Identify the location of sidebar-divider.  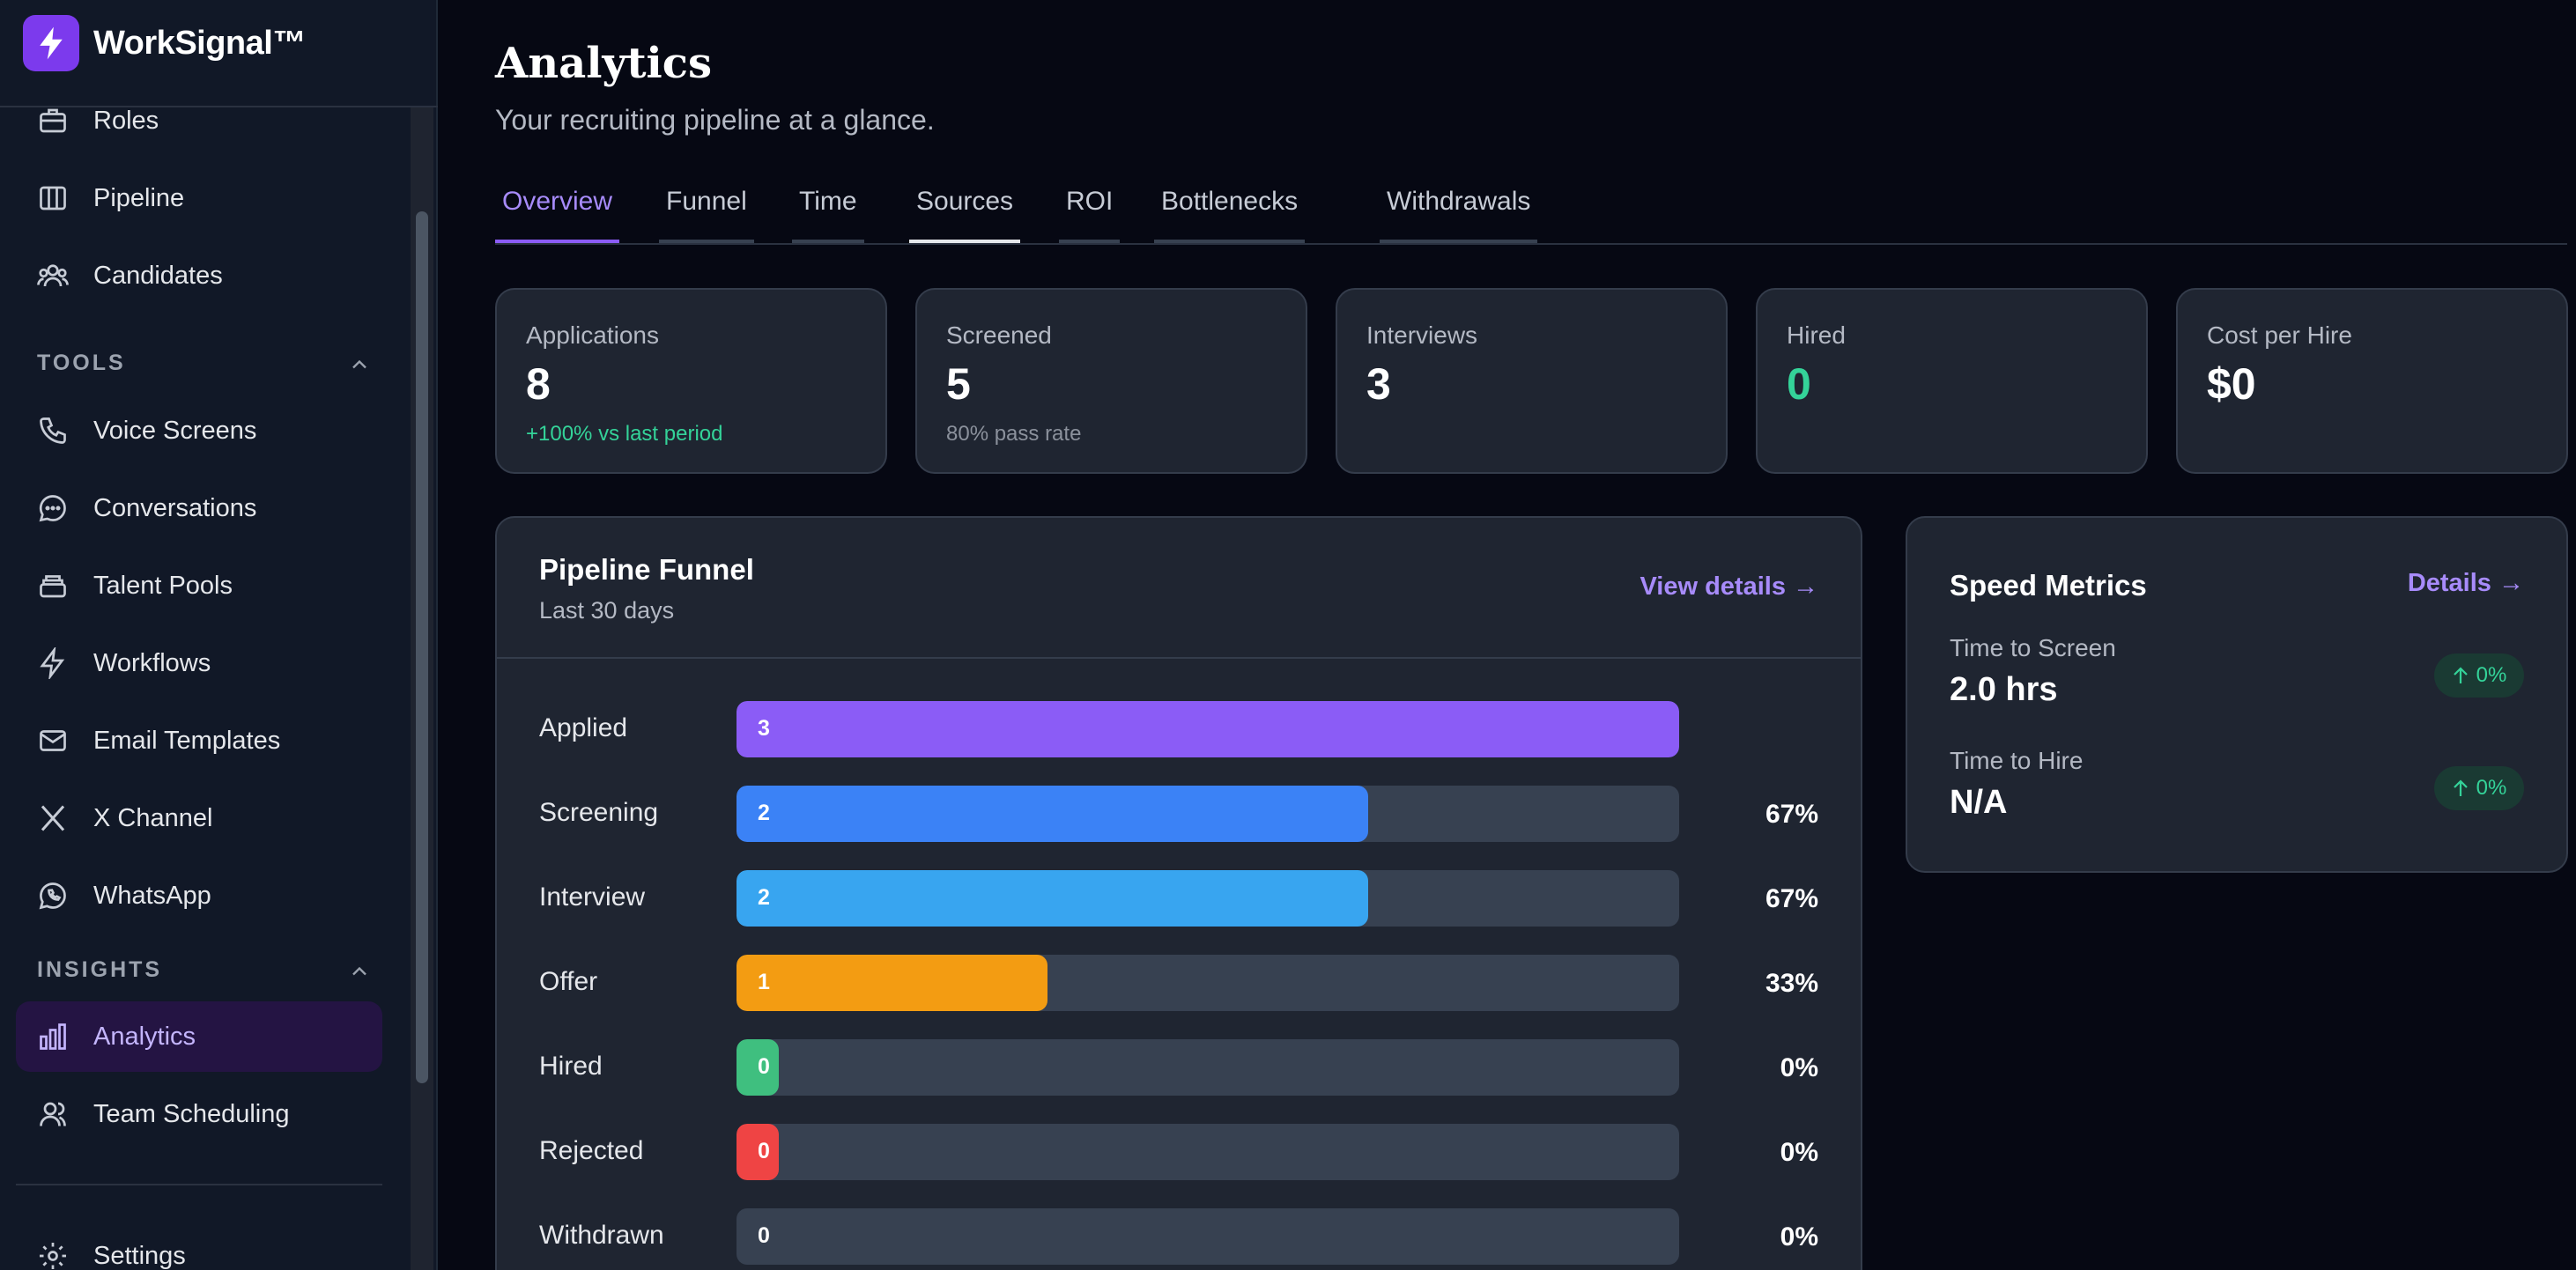
(199, 1184).